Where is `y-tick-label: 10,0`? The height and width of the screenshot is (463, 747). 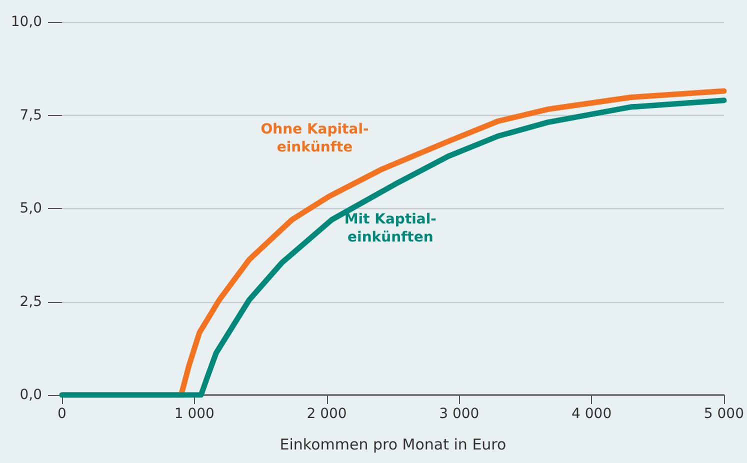 y-tick-label: 10,0 is located at coordinates (26, 22).